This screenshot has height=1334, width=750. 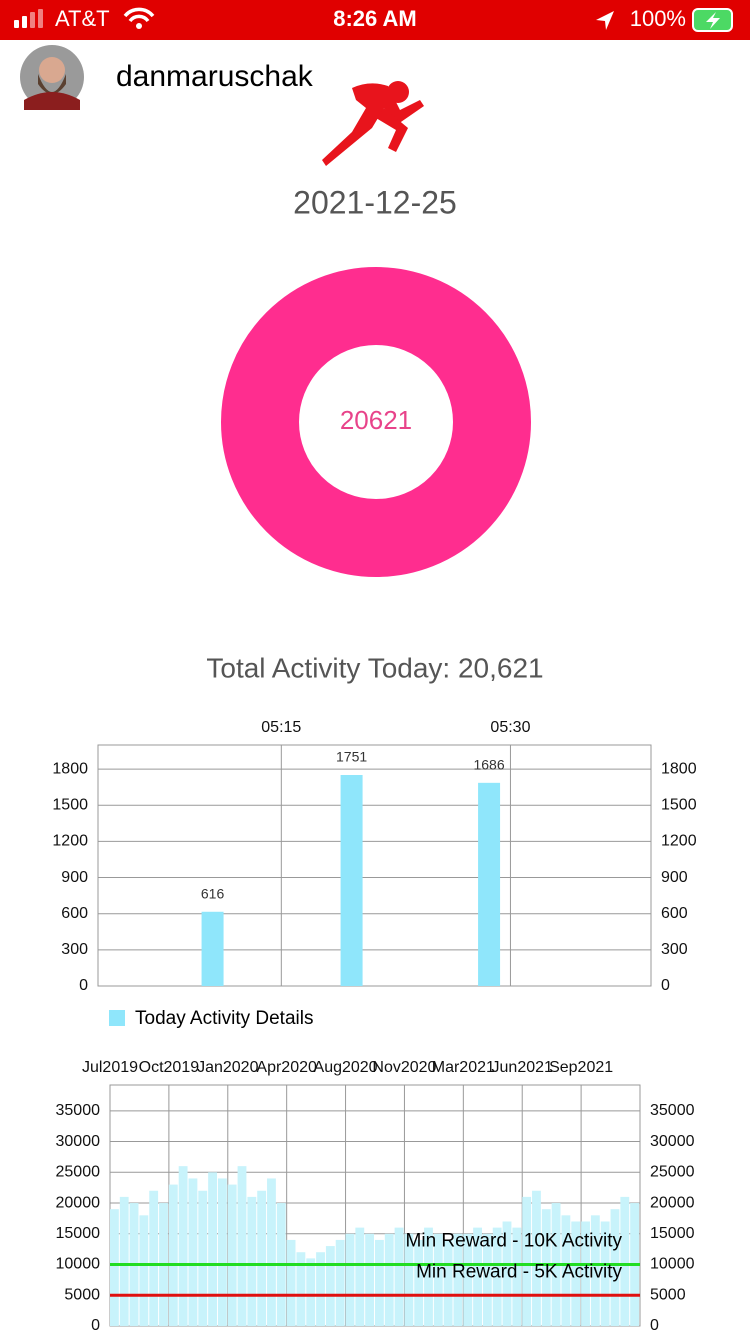 What do you see at coordinates (404, 1067) in the screenshot?
I see `x-tick-label: Nov2020` at bounding box center [404, 1067].